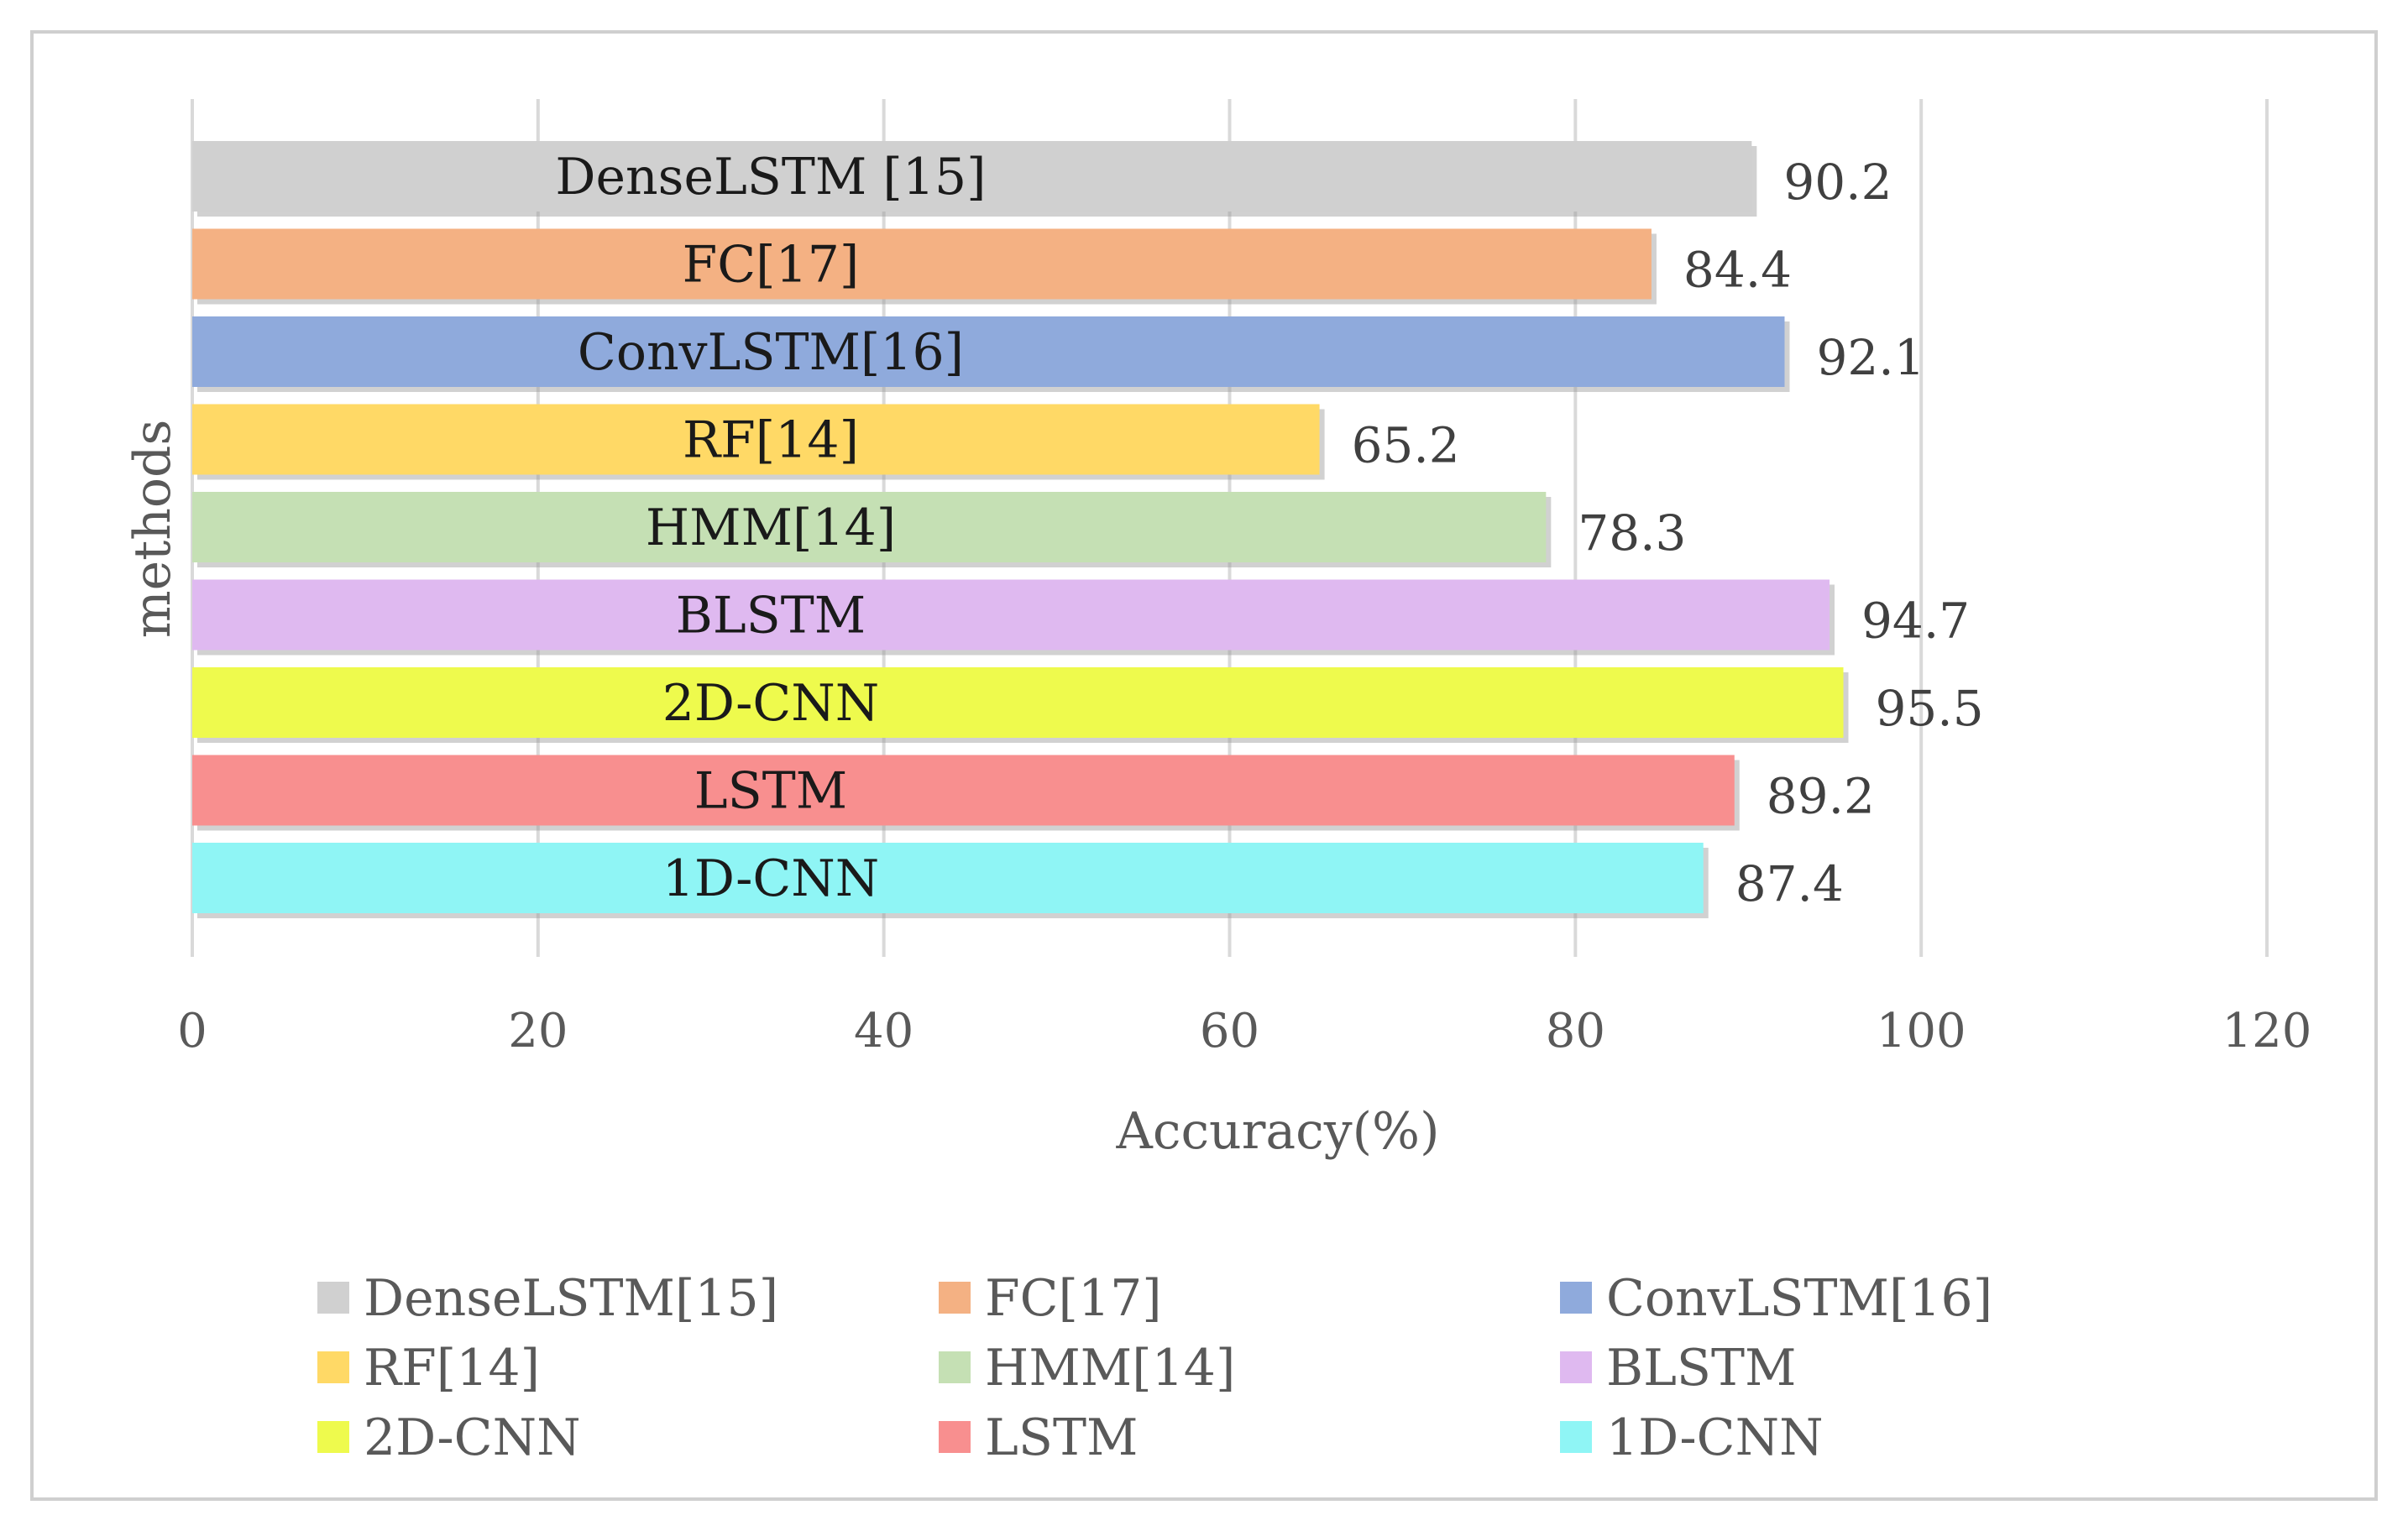 This screenshot has width=2408, height=1531. I want to click on legend-label: 1D-CNN, so click(1715, 1438).